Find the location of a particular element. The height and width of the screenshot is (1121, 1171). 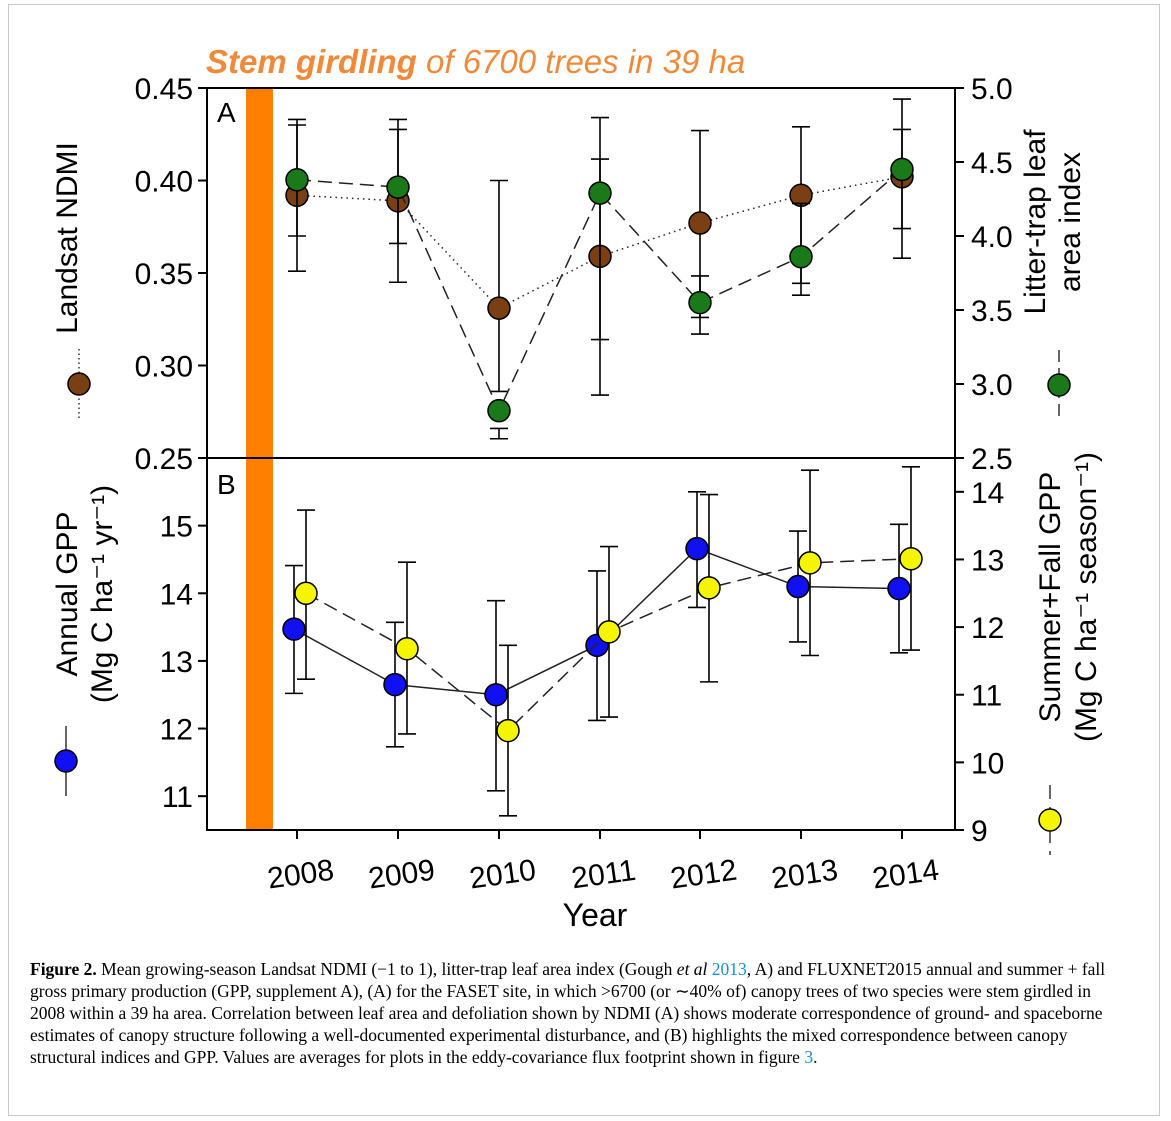

annual-gpp-axis-tick-label: 13 is located at coordinates (176, 662).